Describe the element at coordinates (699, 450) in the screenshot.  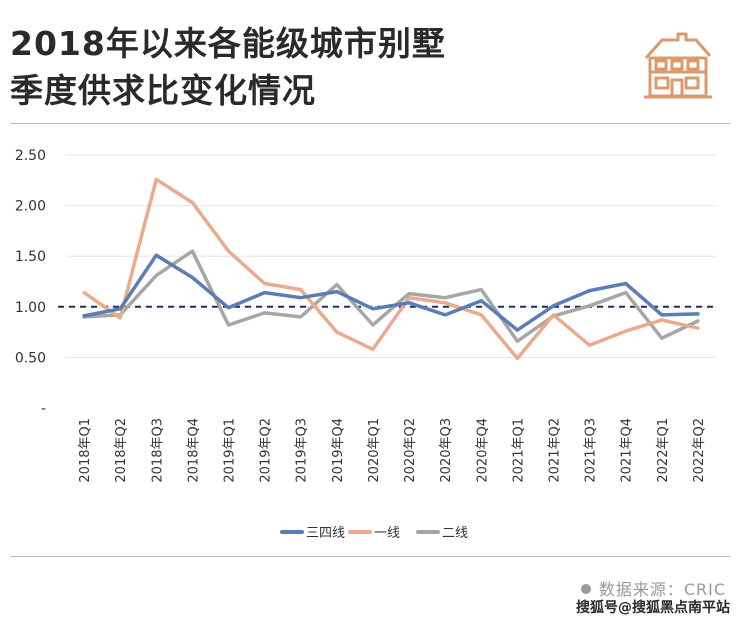
I see `x-tick-label: 2022年Q2` at that location.